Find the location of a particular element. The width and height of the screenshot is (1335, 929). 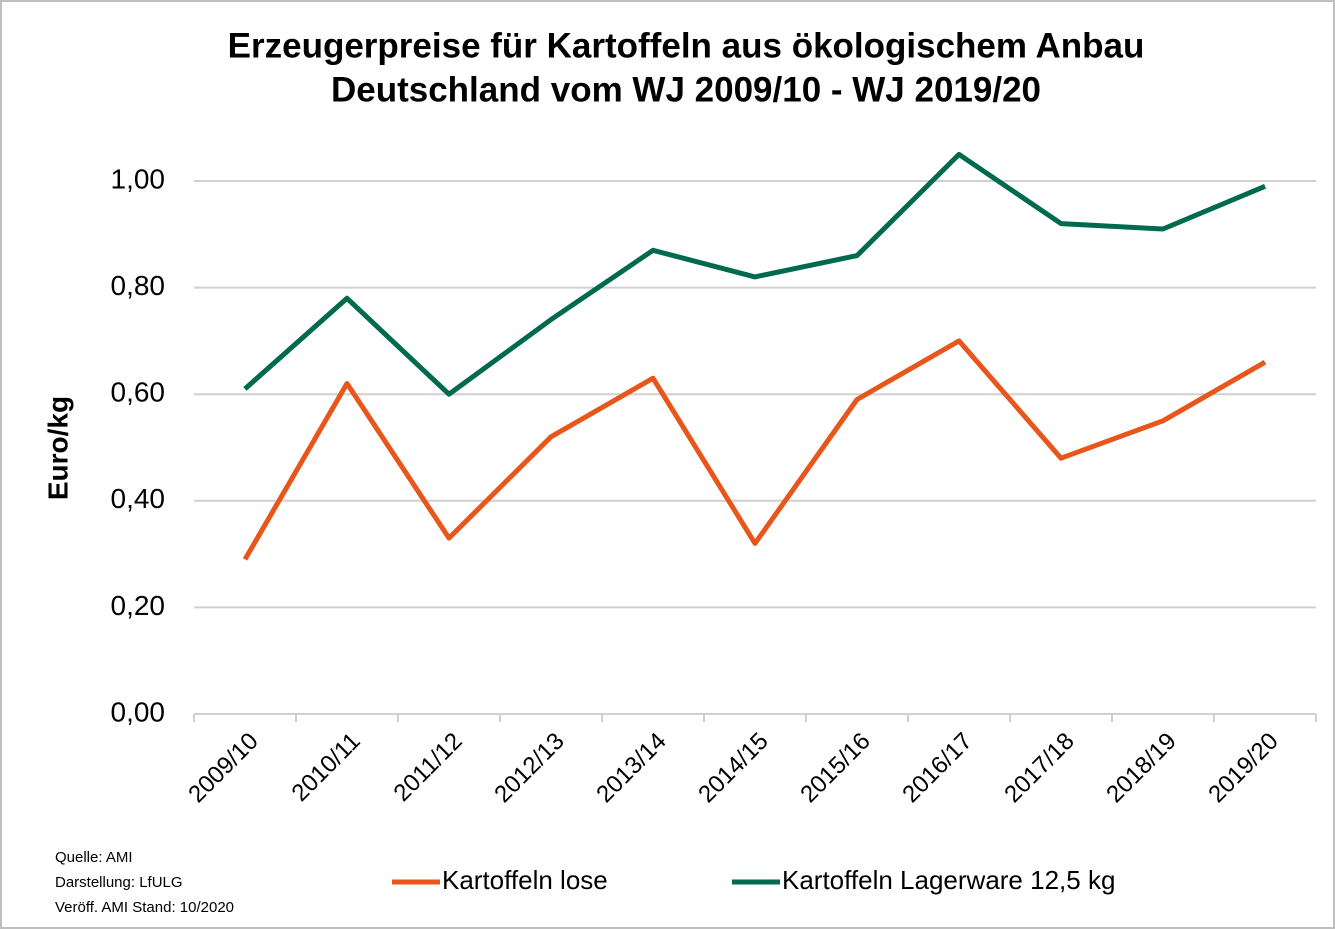

legend-label: Kartoffeln Lagerware 12,5 kg is located at coordinates (948, 880).